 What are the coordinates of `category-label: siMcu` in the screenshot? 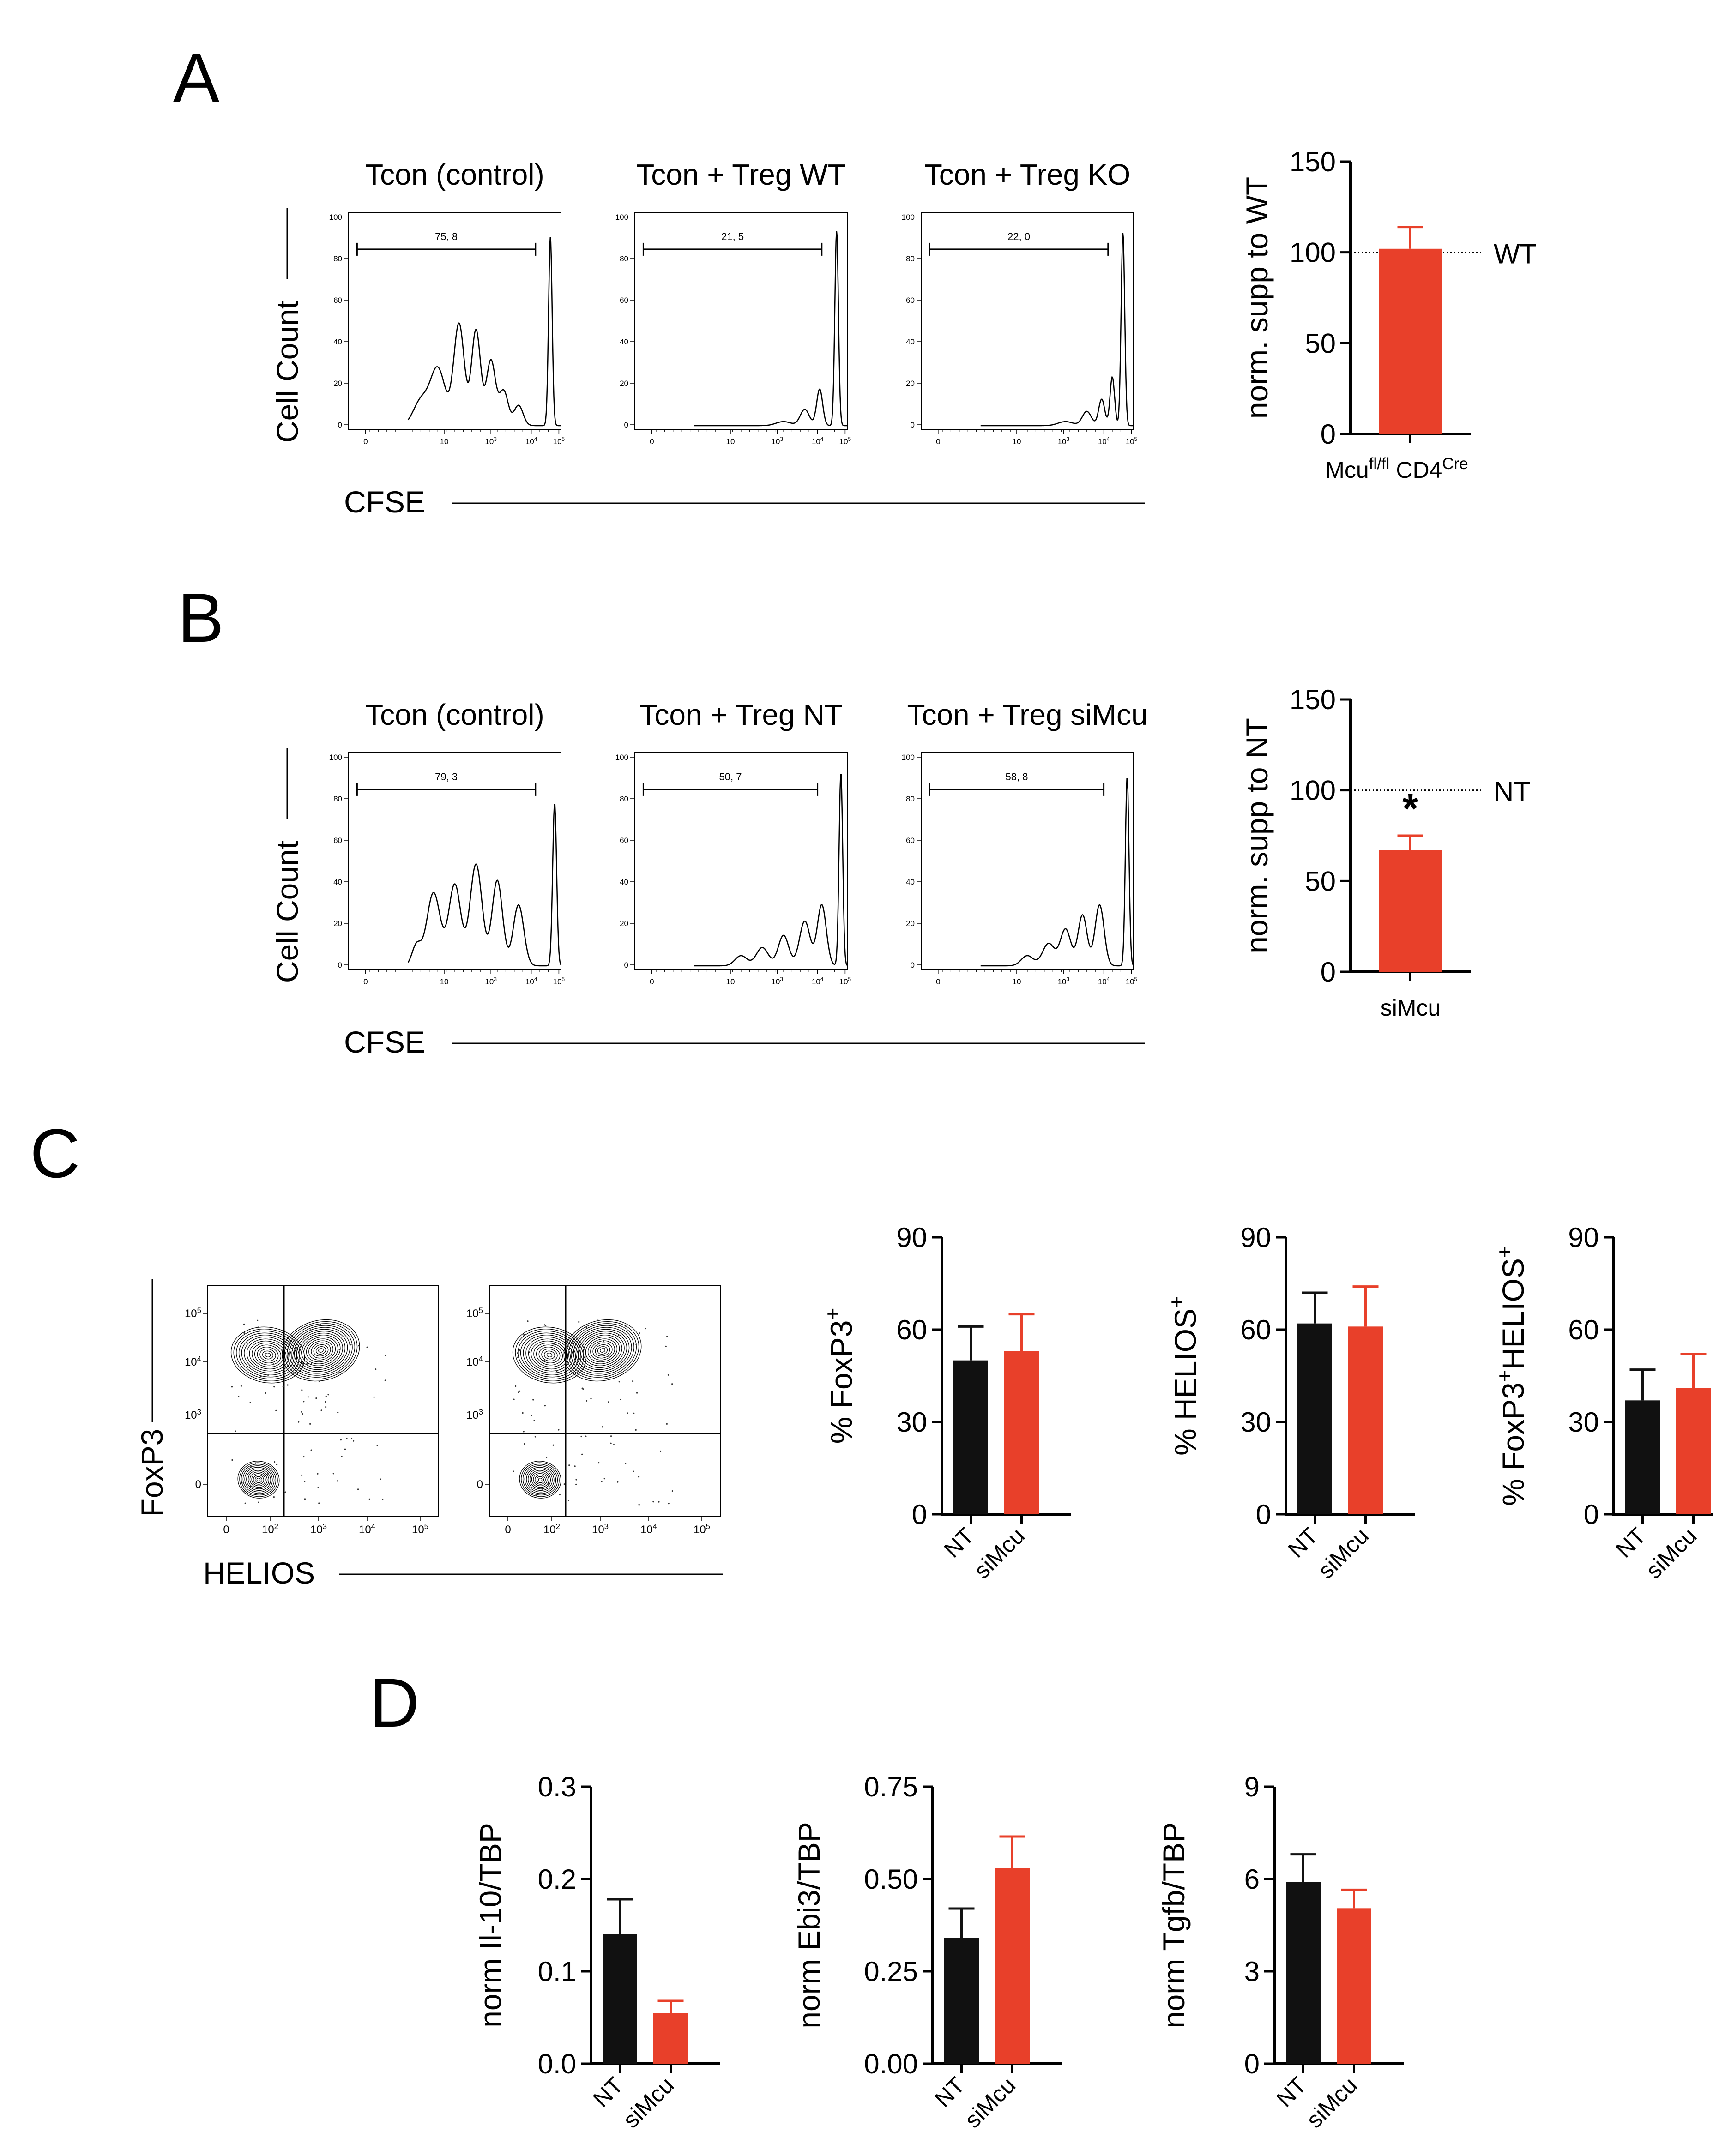 It's located at (989, 2102).